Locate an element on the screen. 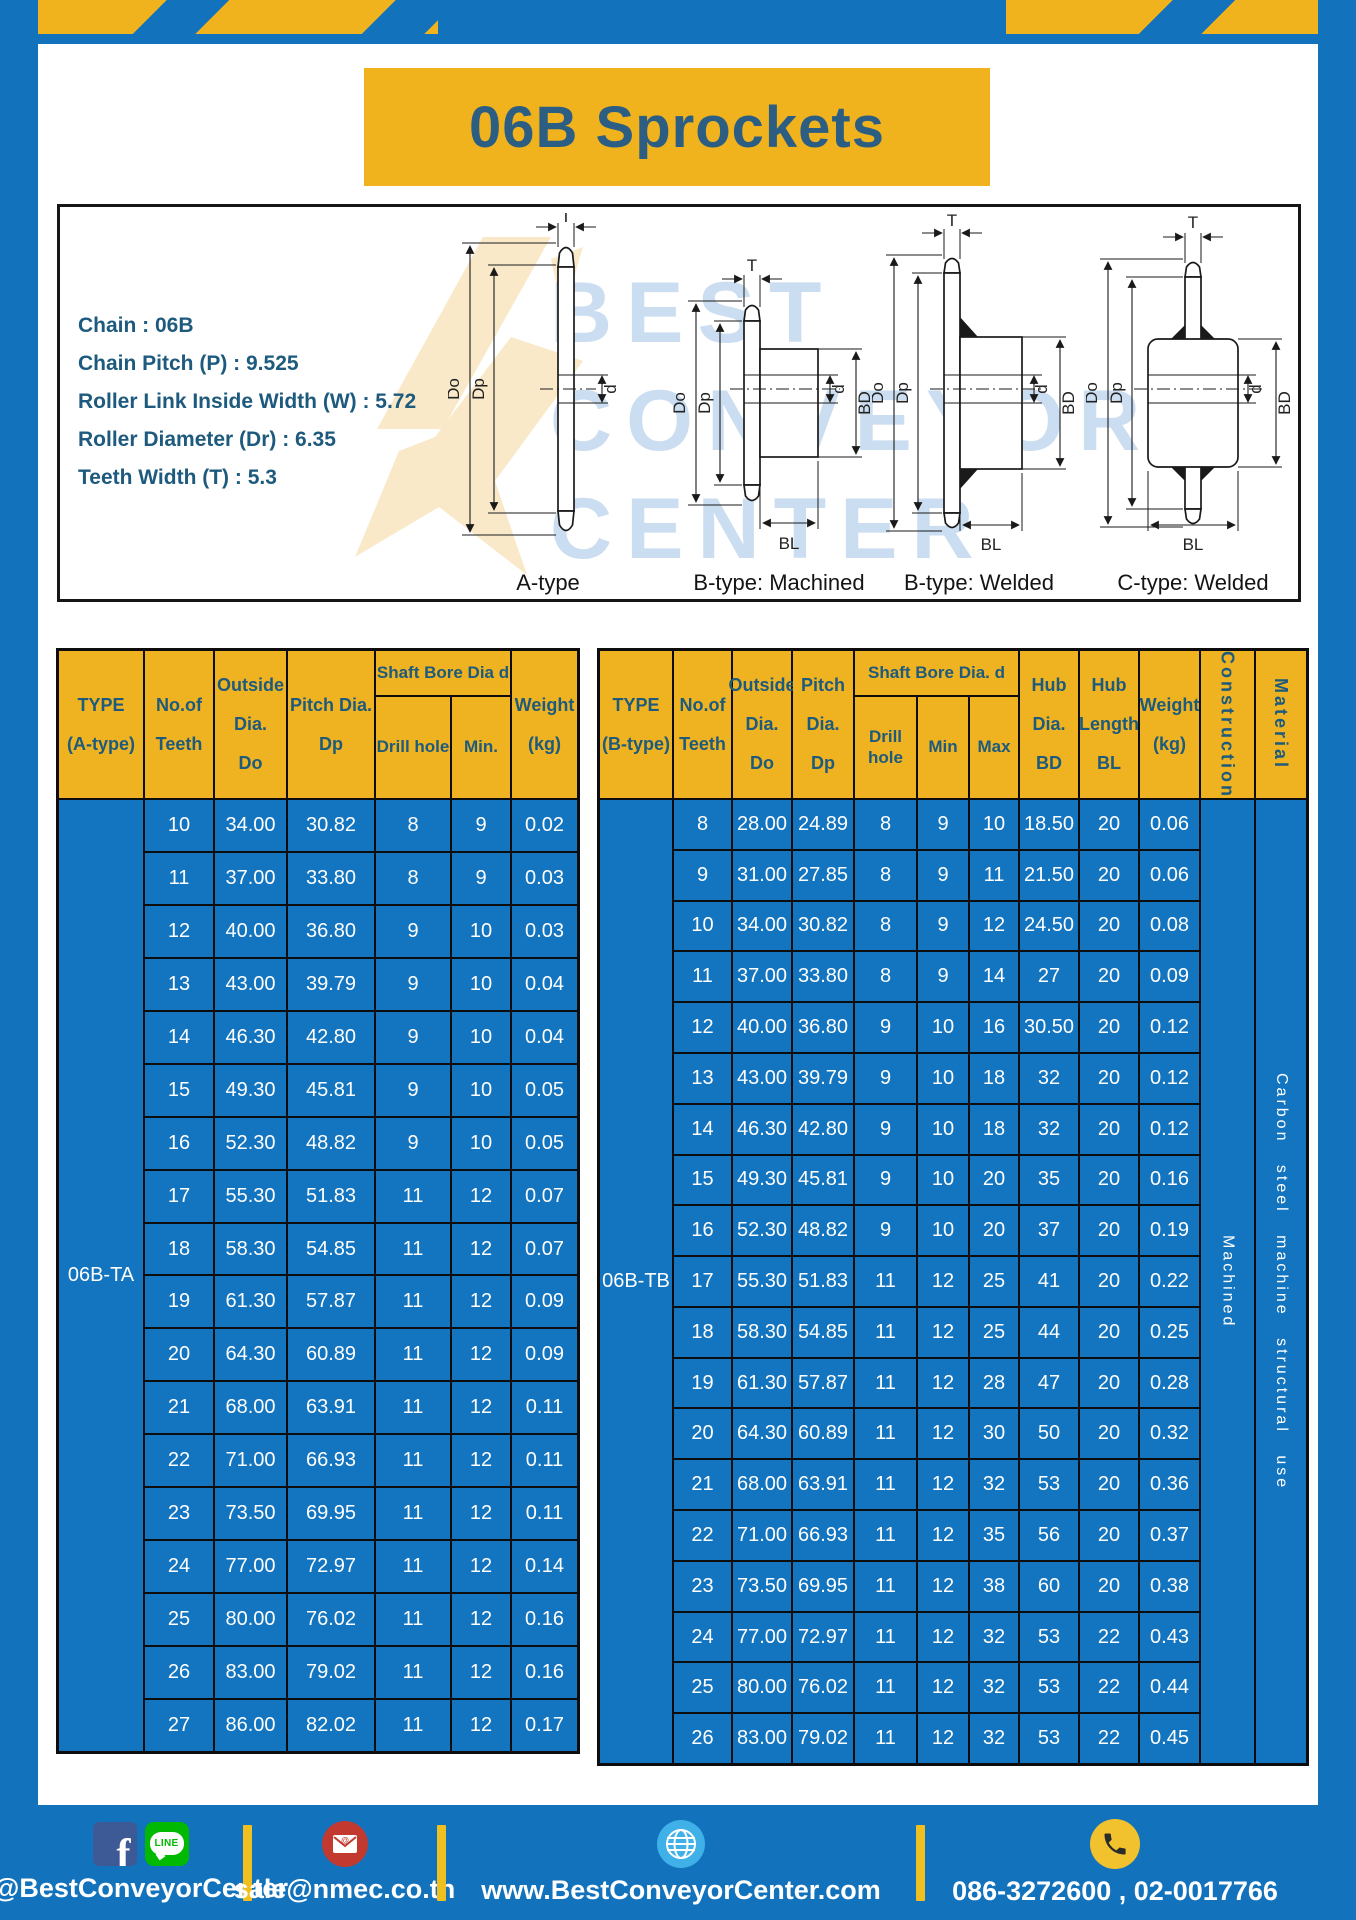 This screenshot has width=1356, height=1920. cell-teeth: 22 is located at coordinates (702, 1535).